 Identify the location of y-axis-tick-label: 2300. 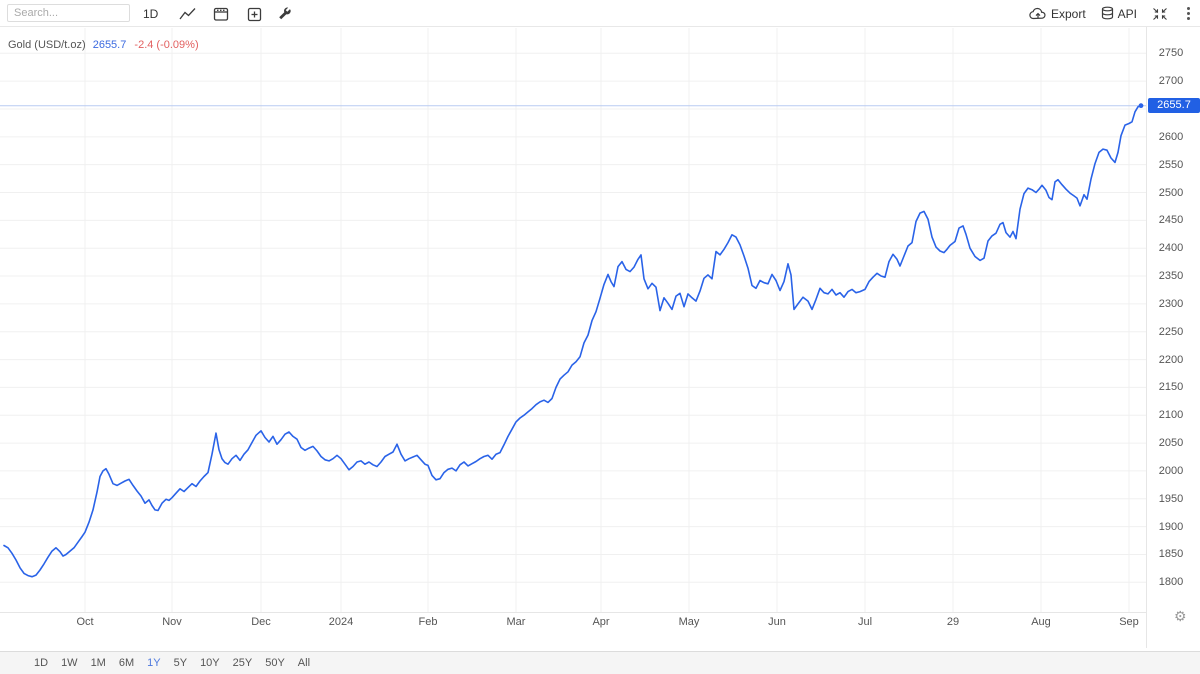
(1171, 303).